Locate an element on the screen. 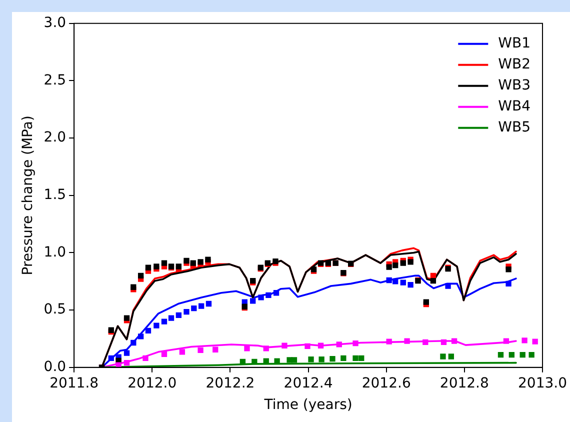  legend-label: WB4 is located at coordinates (514, 106).